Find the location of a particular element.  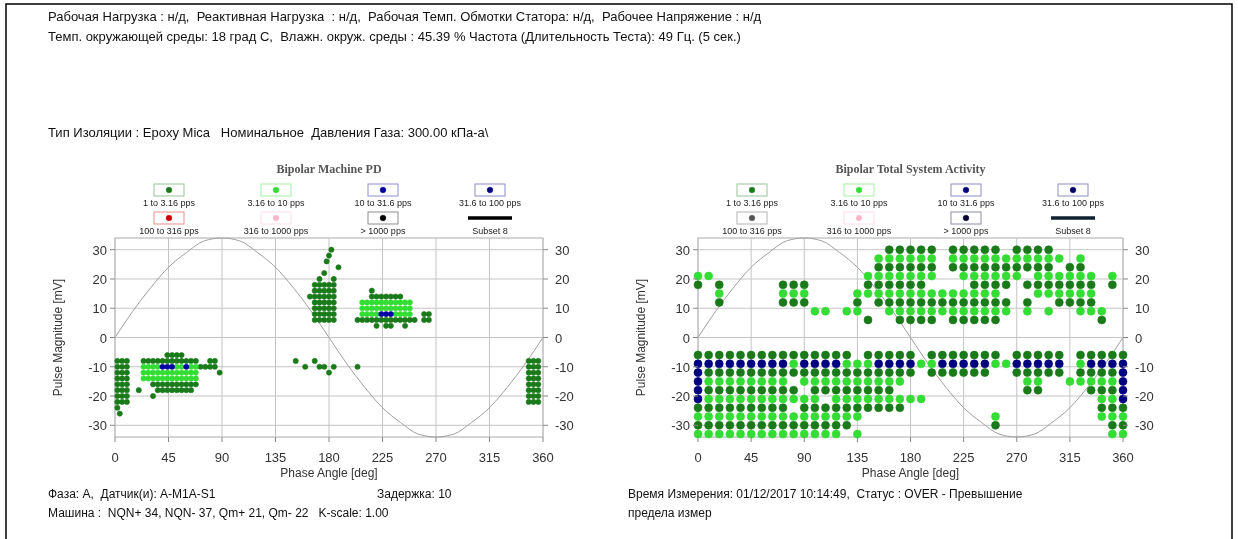

text: Фаза: A, Датчик(и): A-M1A-S1 is located at coordinates (132, 494).